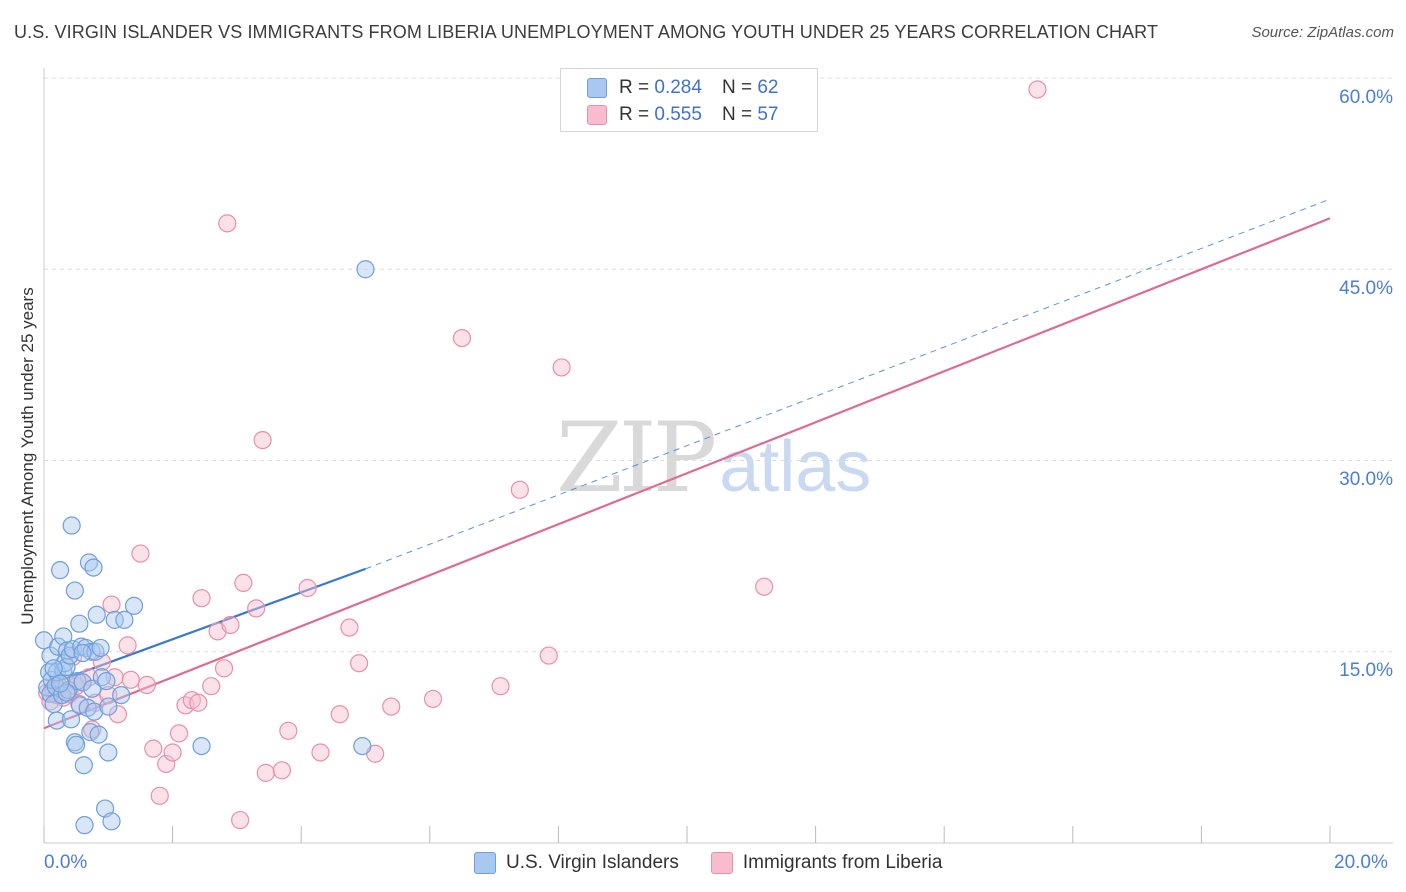 Image resolution: width=1406 pixels, height=892 pixels. What do you see at coordinates (485, 863) in the screenshot?
I see `series-swatch-blue` at bounding box center [485, 863].